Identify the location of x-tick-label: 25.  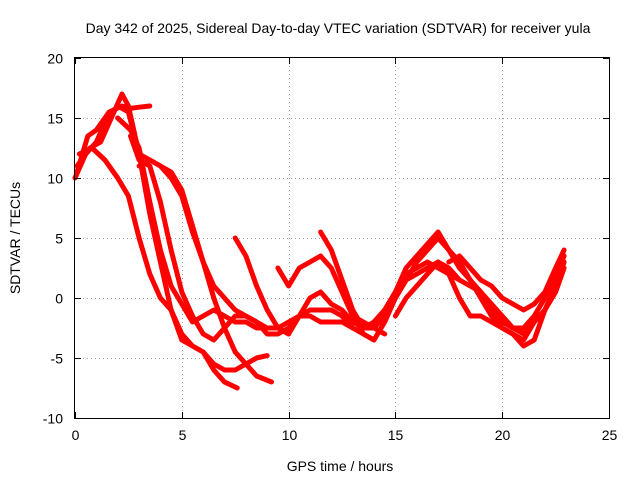
(610, 435).